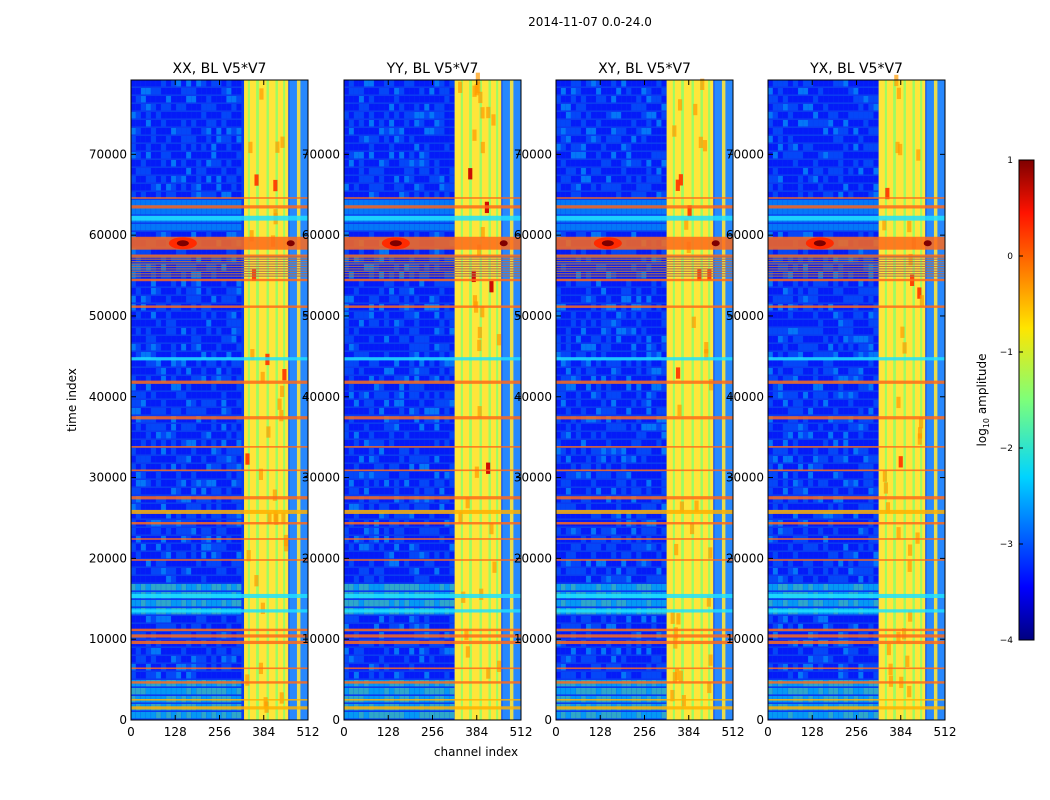 This screenshot has width=1050, height=800. What do you see at coordinates (461, 400) in the screenshot?
I see `rfi-vertical-stripe` at bounding box center [461, 400].